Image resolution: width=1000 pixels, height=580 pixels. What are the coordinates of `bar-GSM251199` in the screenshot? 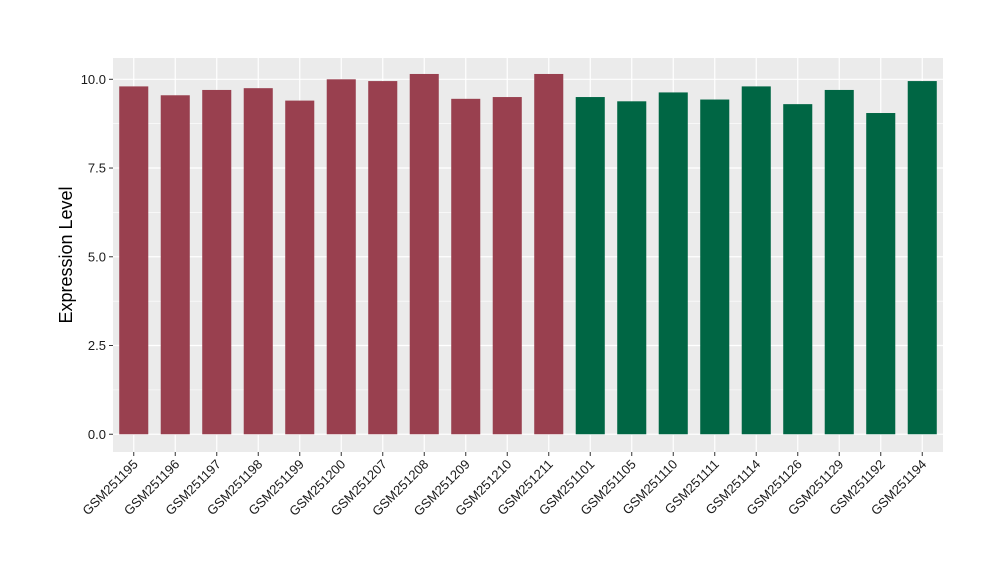 It's located at (300, 267).